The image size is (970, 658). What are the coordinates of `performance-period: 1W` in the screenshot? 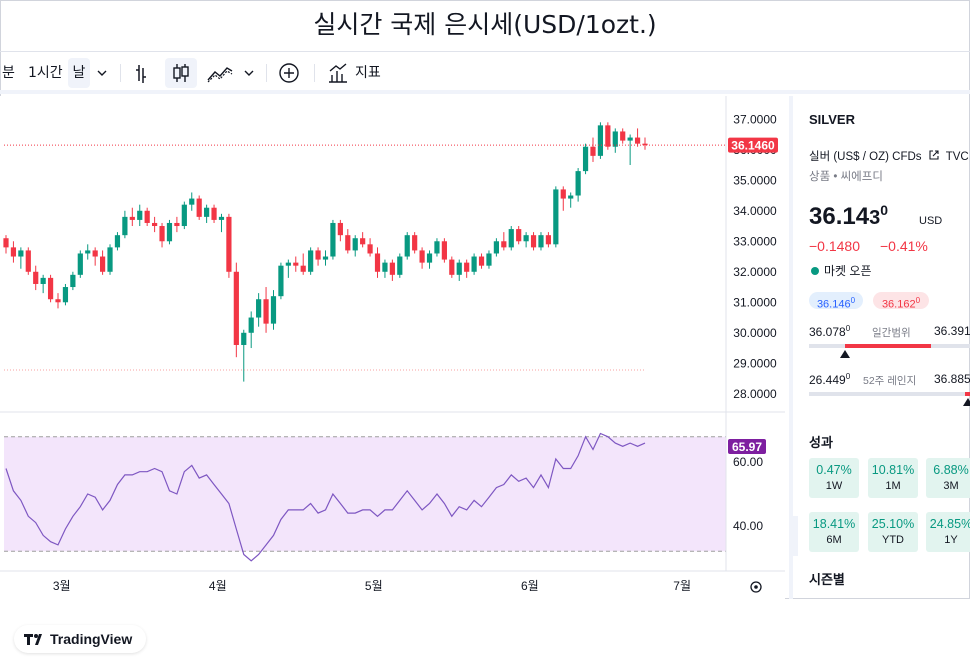 It's located at (834, 486).